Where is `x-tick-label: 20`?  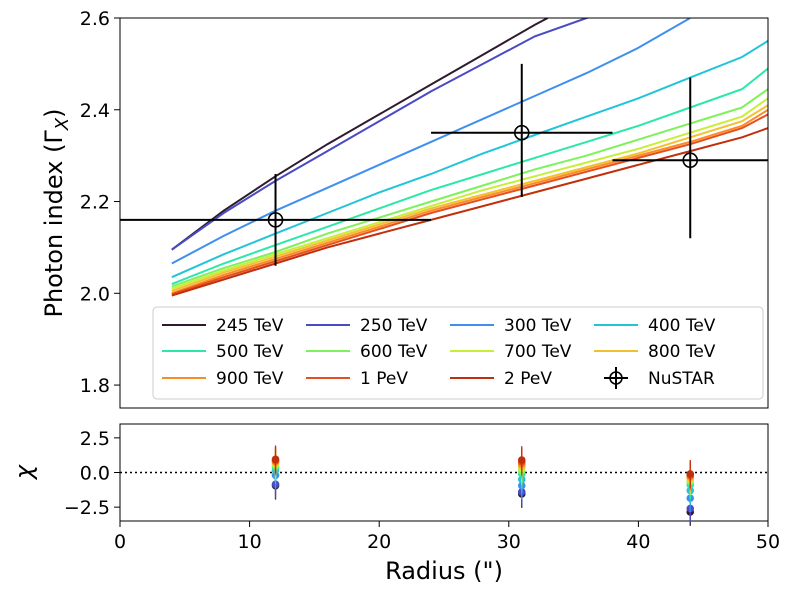
x-tick-label: 20 is located at coordinates (379, 542).